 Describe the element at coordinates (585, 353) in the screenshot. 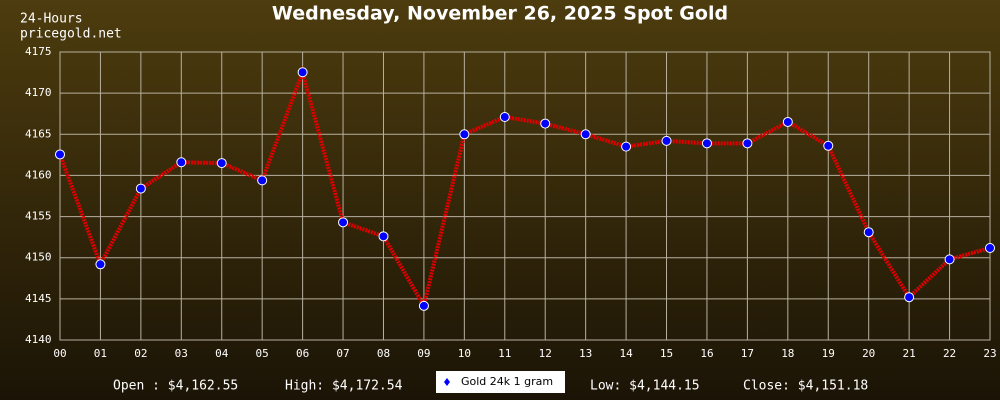

I see `x-tick-label: 13` at that location.